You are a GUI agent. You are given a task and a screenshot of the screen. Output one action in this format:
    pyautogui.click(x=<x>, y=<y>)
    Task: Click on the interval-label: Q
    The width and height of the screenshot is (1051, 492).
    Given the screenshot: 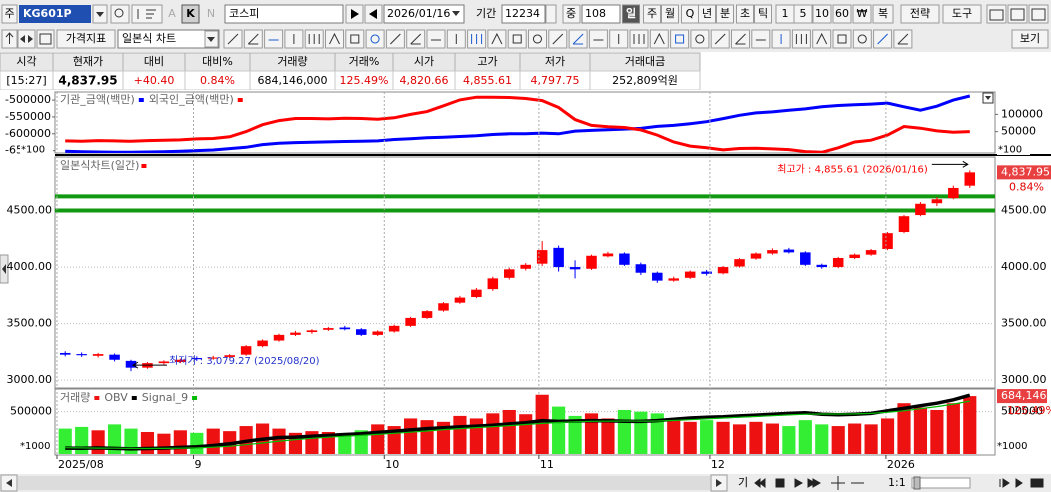 What is the action you would take?
    pyautogui.click(x=690, y=13)
    